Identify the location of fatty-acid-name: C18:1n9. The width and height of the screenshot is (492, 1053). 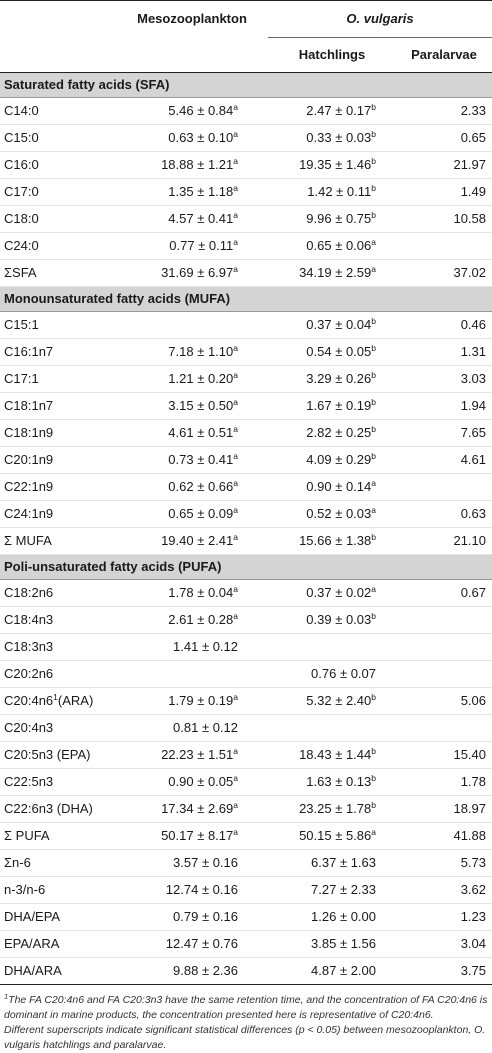
(58, 433).